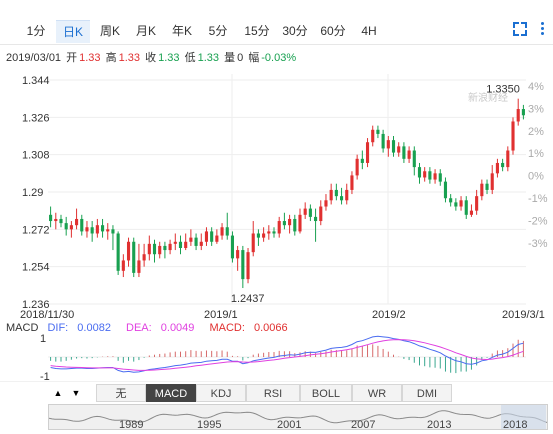 This screenshot has width=553, height=434. Describe the element at coordinates (503, 90) in the screenshot. I see `high-annotation: 1.3350` at that location.